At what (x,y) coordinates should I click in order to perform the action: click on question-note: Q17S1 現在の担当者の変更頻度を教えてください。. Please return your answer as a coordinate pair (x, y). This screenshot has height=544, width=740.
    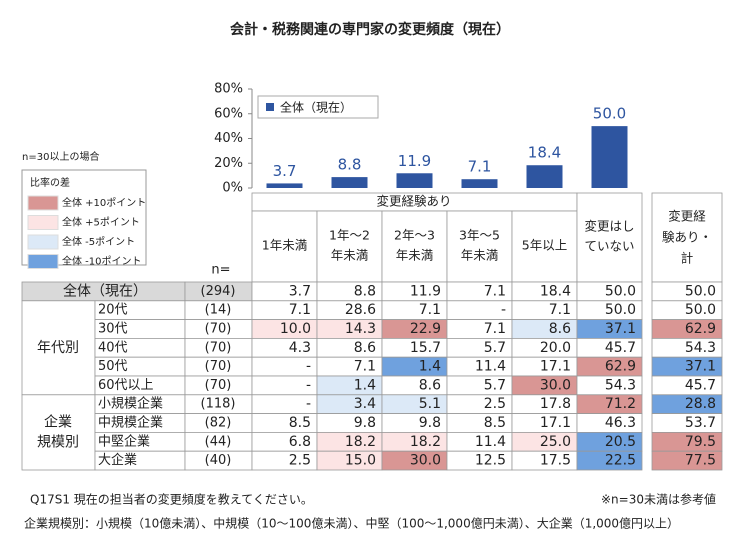
    Looking at the image, I should click on (171, 499).